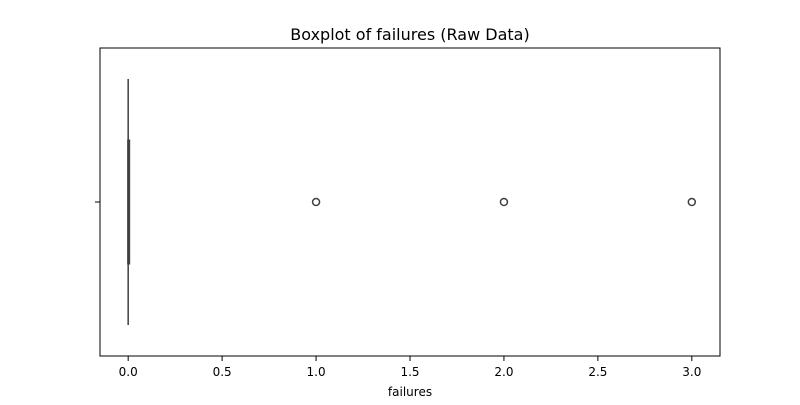 This screenshot has height=405, width=800. I want to click on x-tick-label: 1.5, so click(409, 372).